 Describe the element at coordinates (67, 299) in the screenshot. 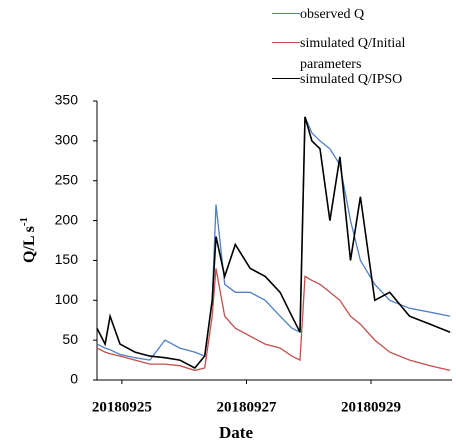

I see `y-tick-label: 100` at that location.